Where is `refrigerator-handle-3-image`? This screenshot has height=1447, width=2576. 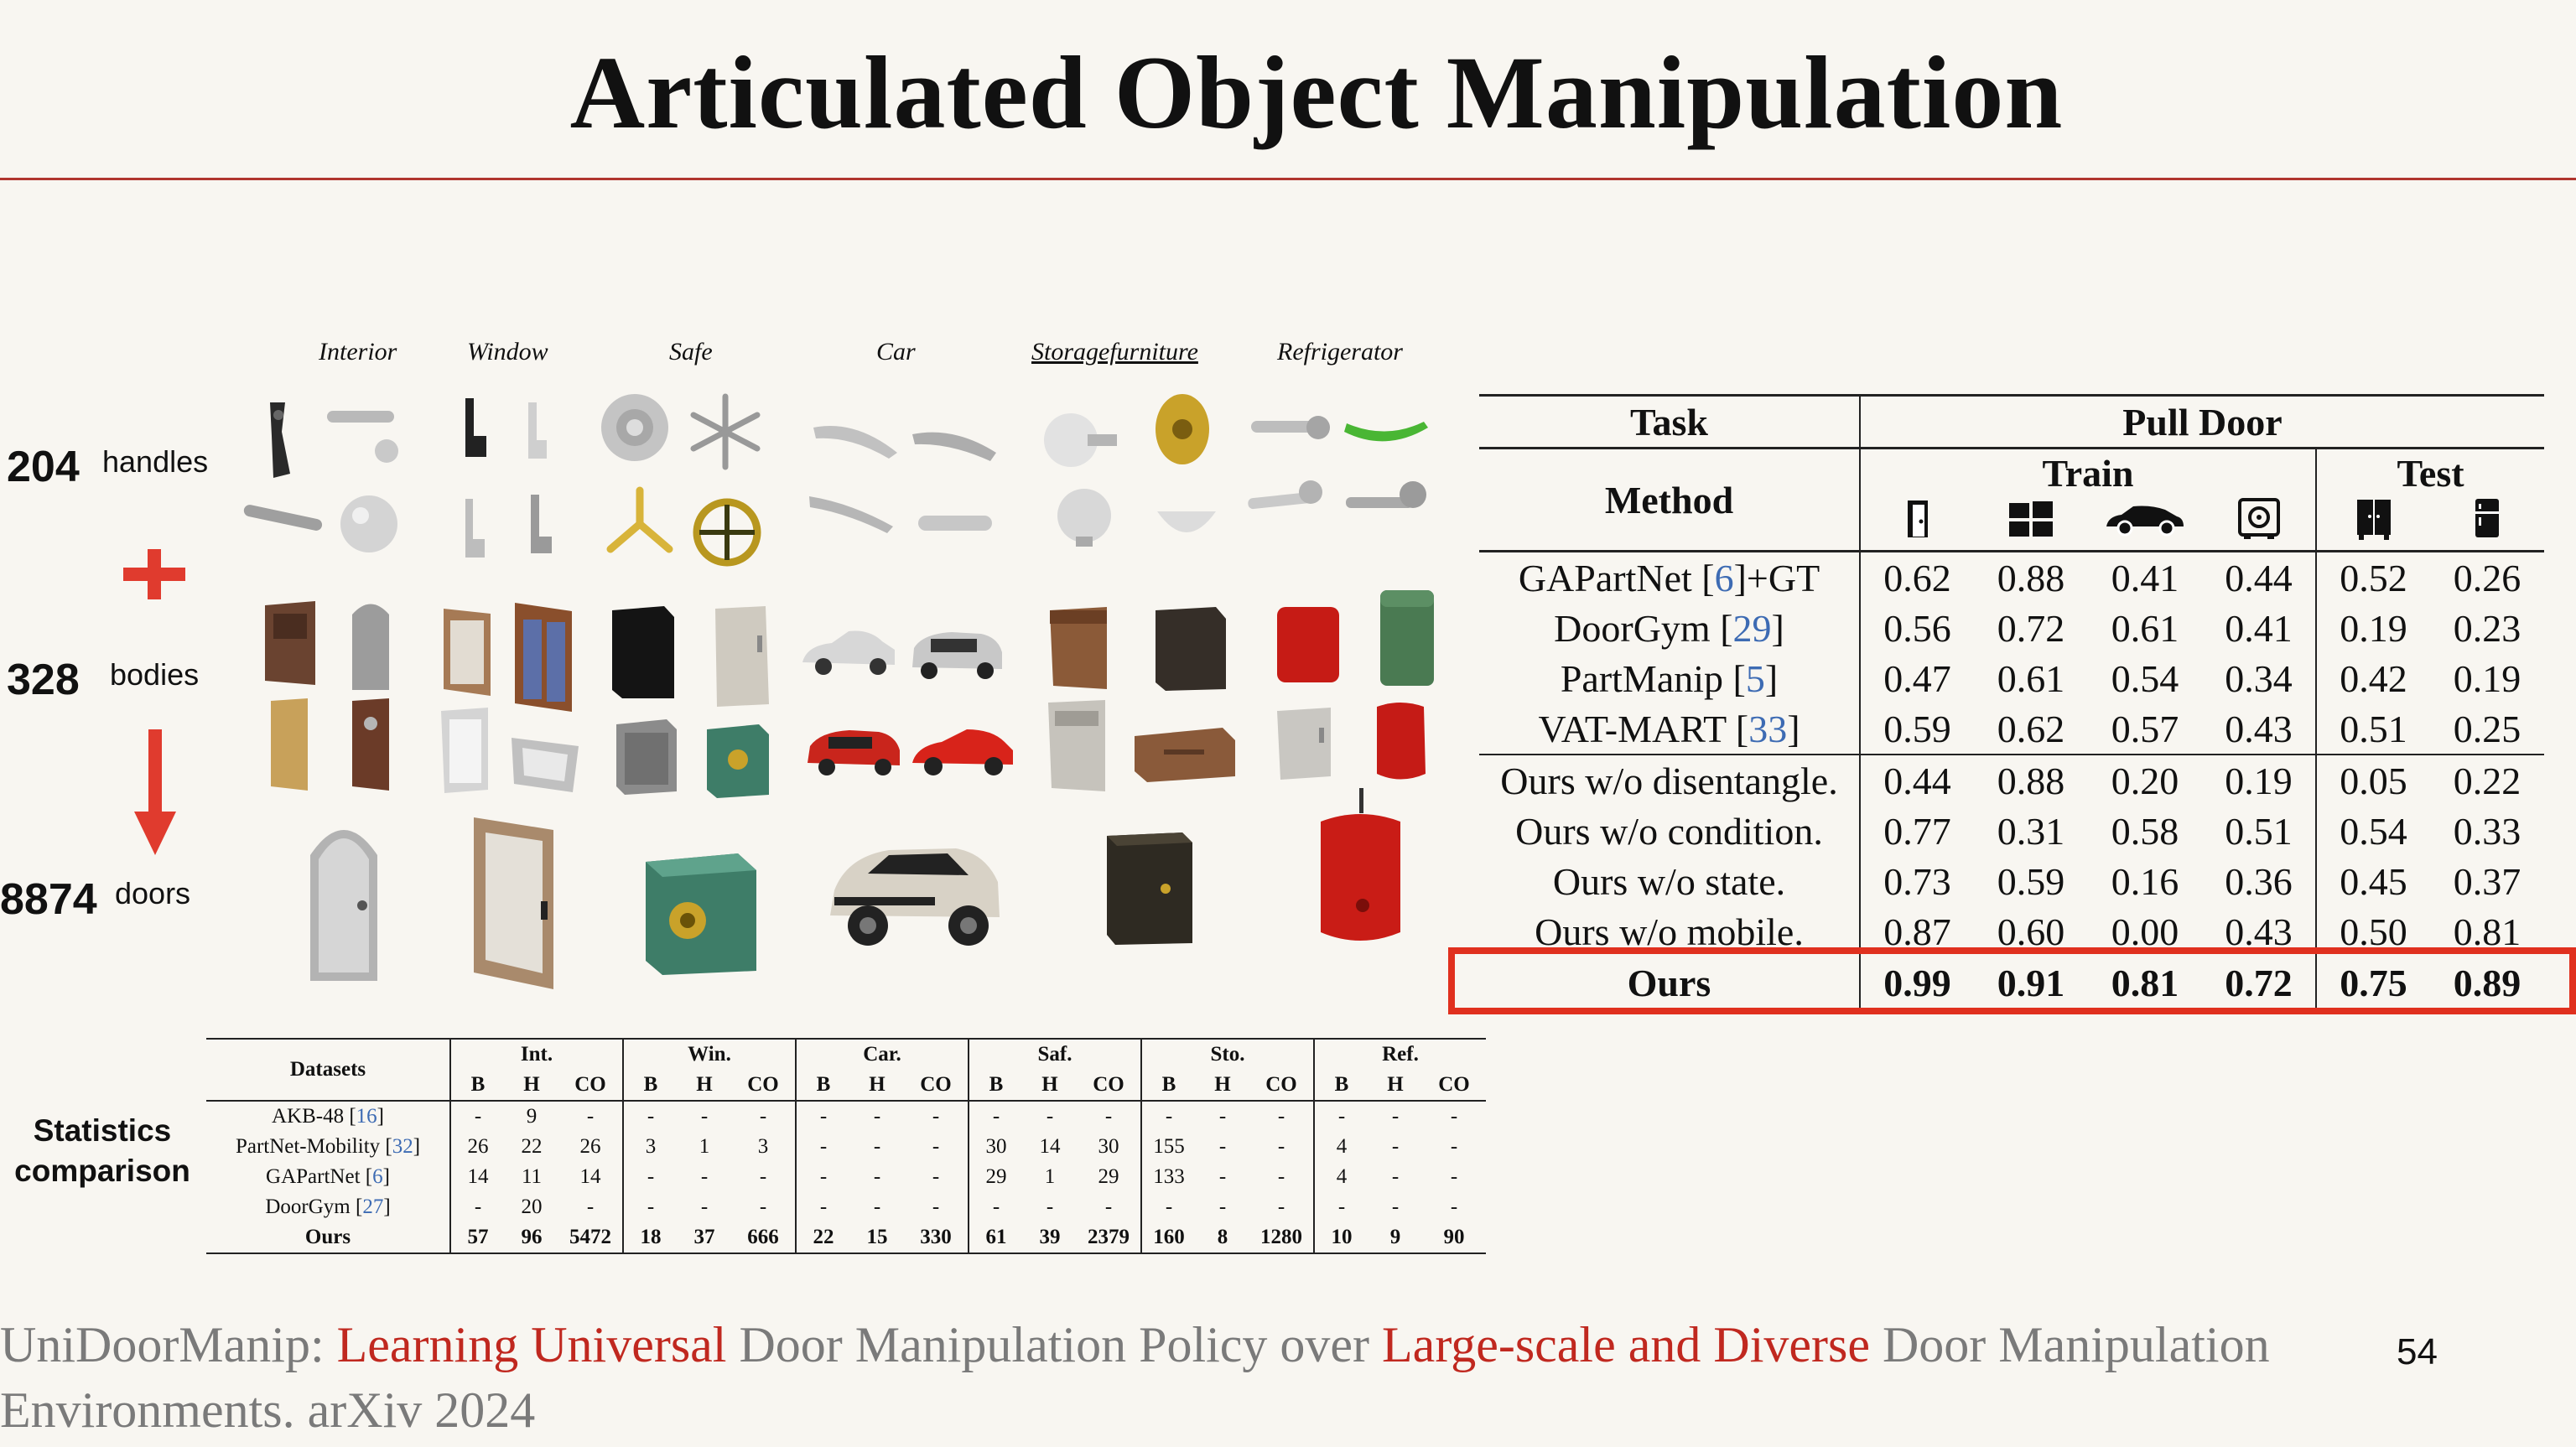 refrigerator-handle-3-image is located at coordinates (1285, 495).